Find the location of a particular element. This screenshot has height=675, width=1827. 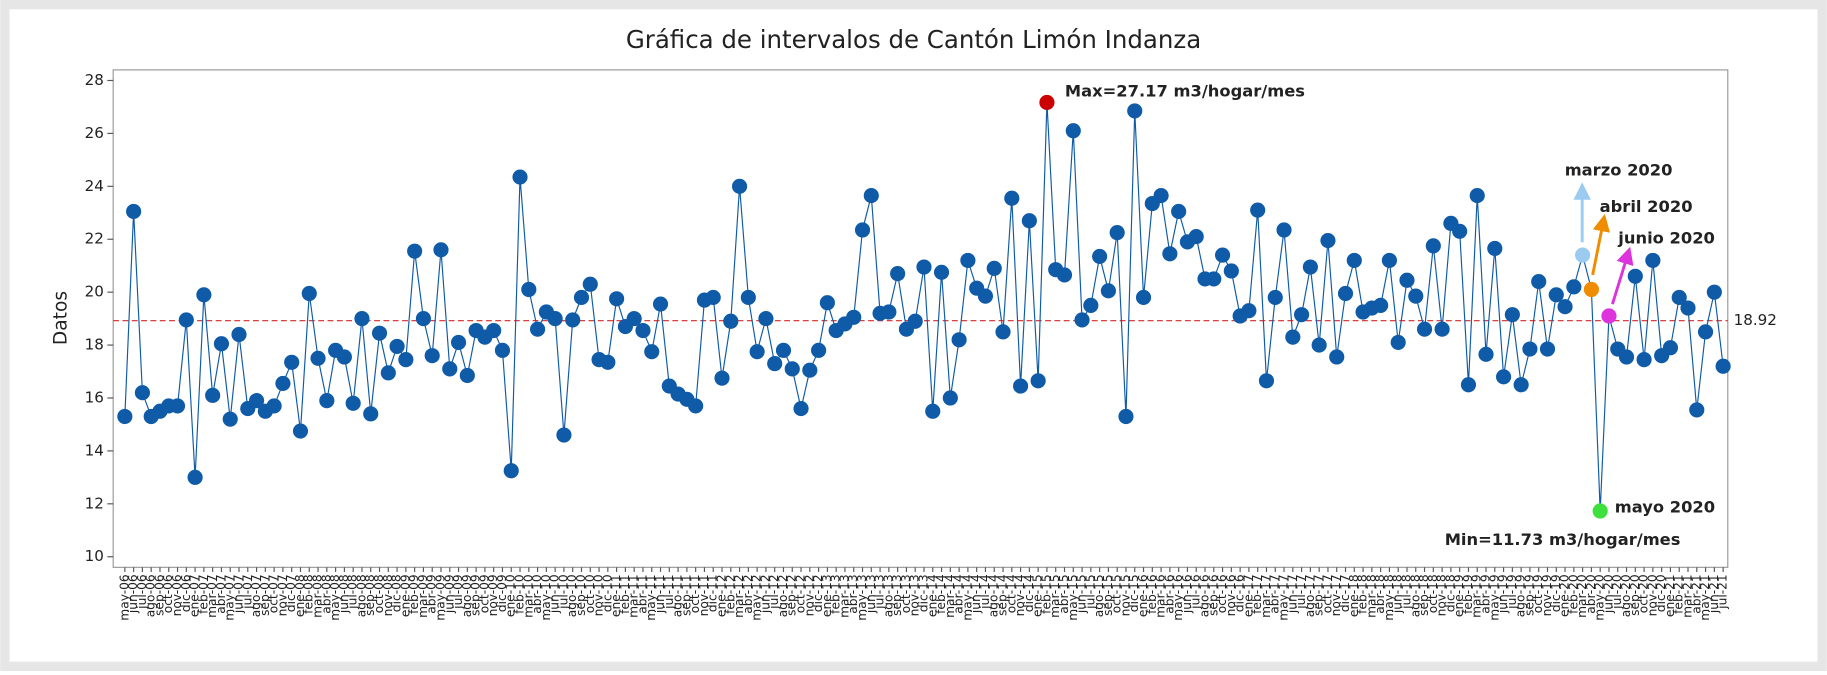

x-tick-label: ene-07 is located at coordinates (195, 595).